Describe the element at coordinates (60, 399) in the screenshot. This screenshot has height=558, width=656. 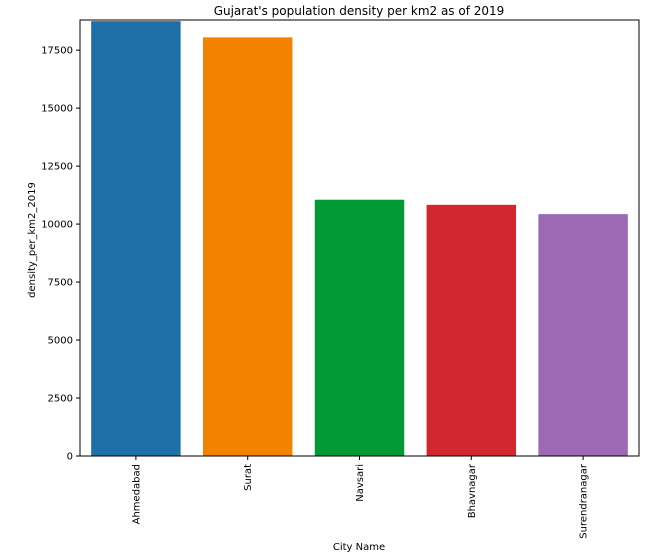
I see `y-tick-label: 2500` at that location.